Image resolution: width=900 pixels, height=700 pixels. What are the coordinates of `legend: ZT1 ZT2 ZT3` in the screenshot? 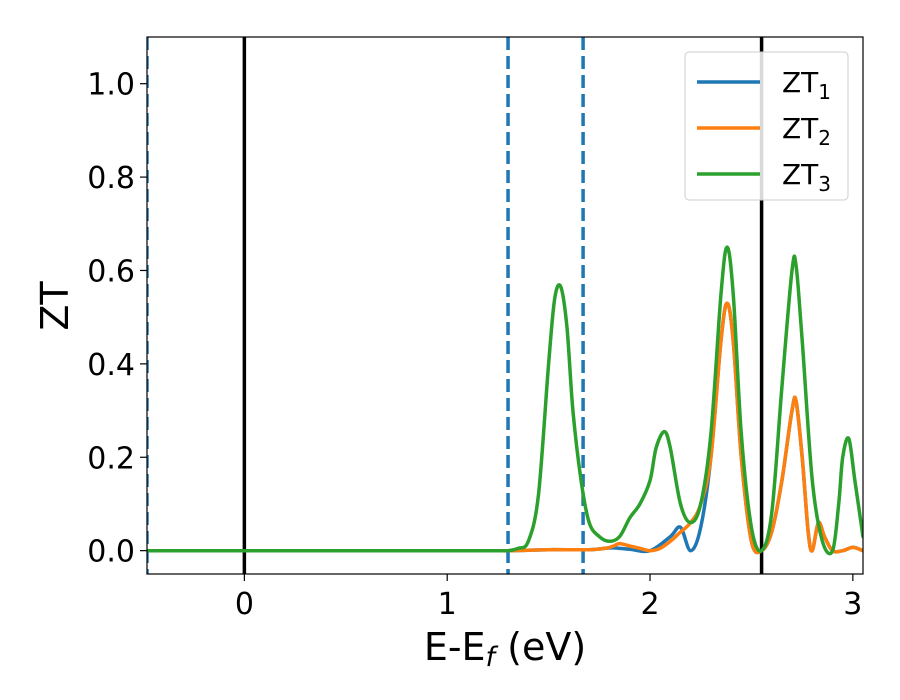 It's located at (766, 126).